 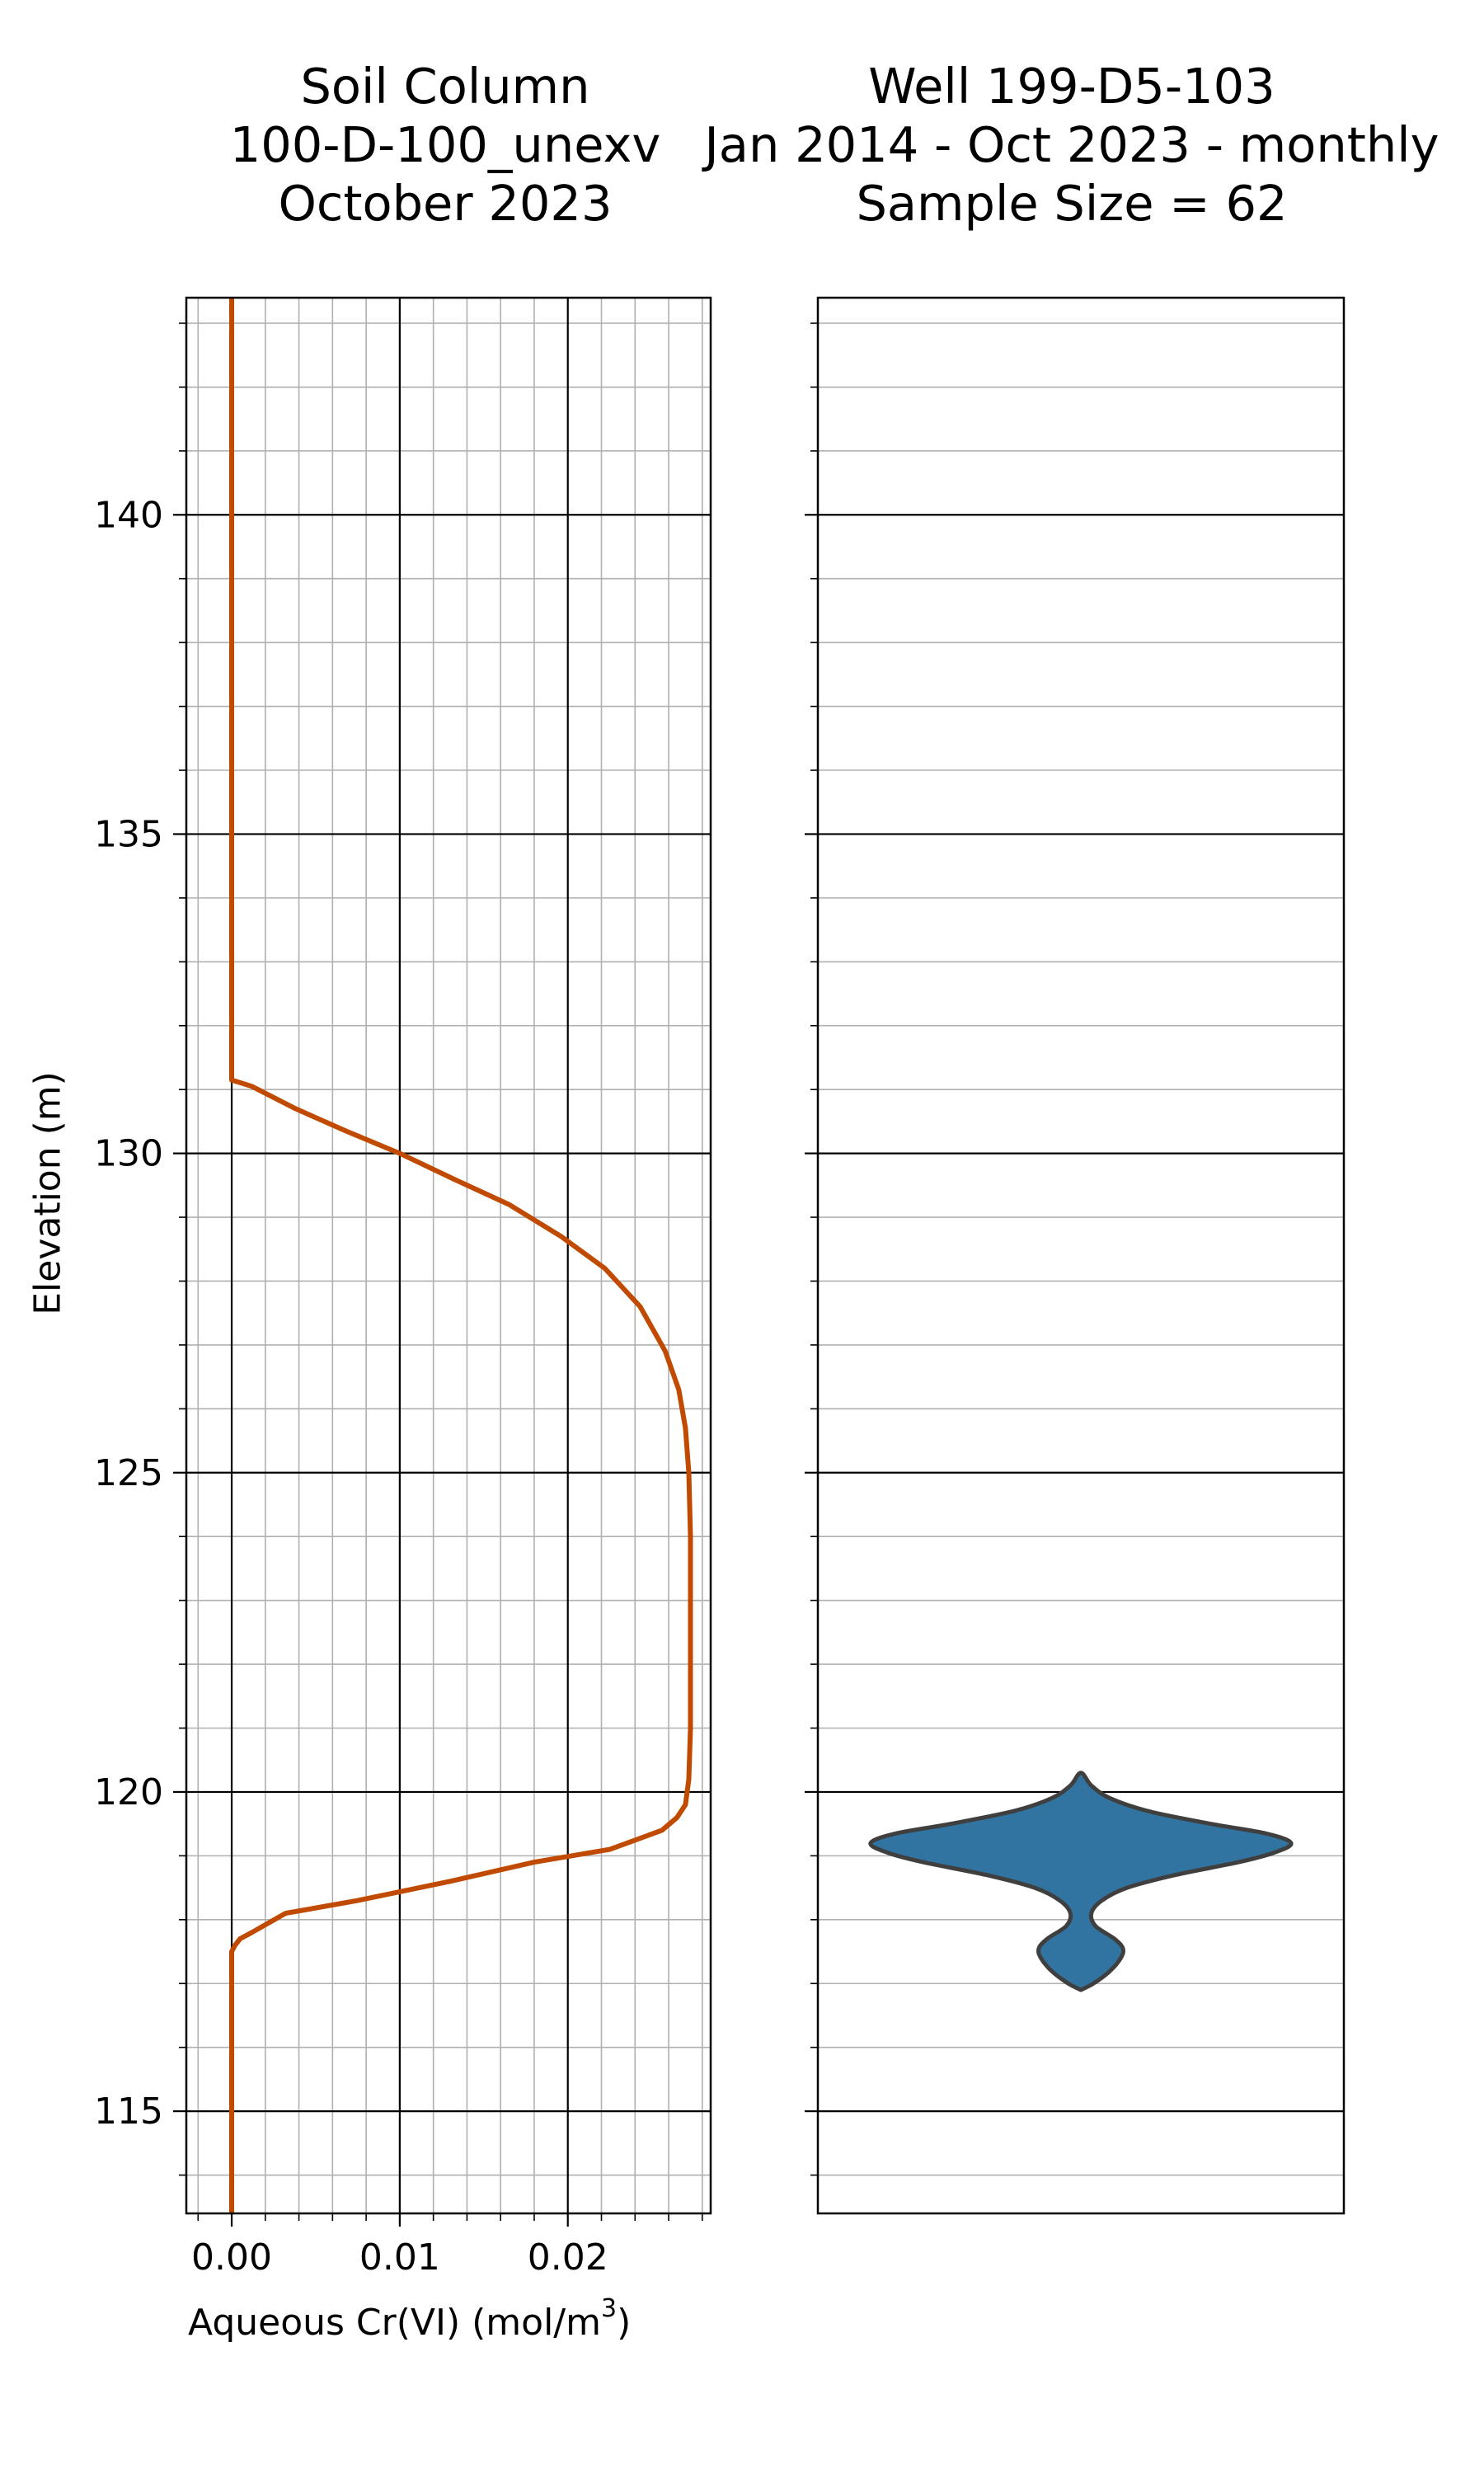 What do you see at coordinates (568, 2257) in the screenshot?
I see `left-x-tick-label: 0.02` at bounding box center [568, 2257].